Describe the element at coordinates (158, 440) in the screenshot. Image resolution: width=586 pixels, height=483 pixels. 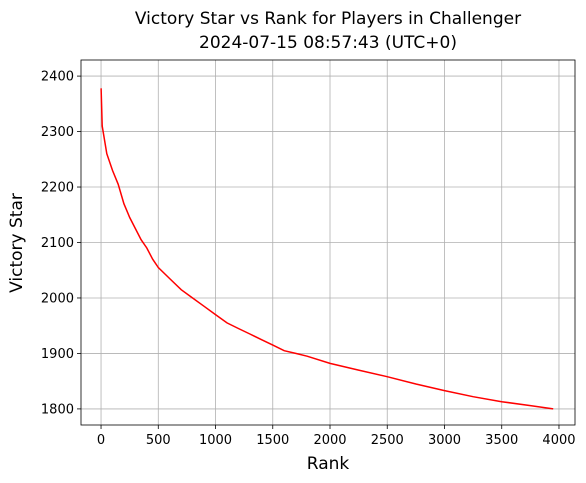
I see `x-tick-label: 500` at that location.